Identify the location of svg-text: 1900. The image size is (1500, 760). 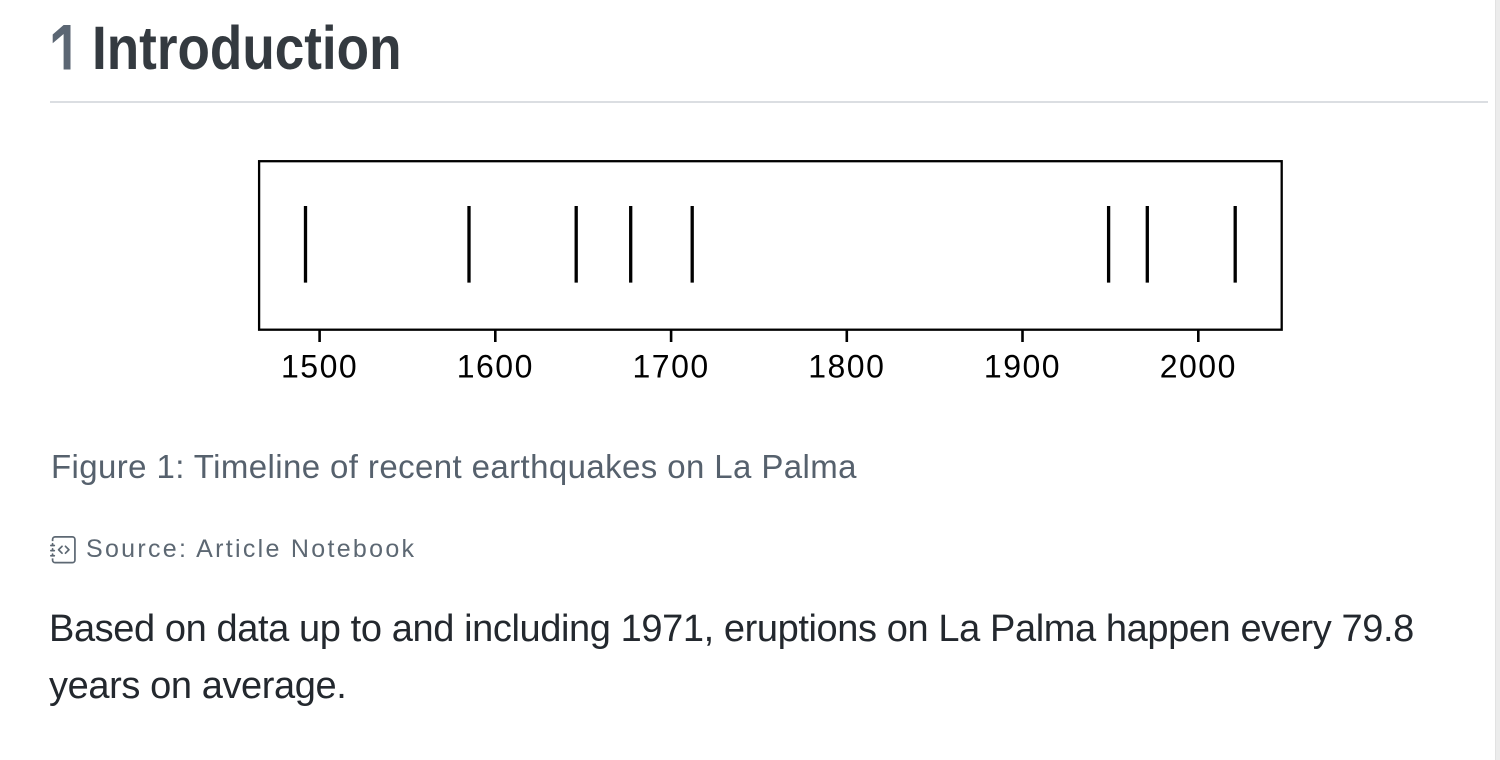
(1022, 367).